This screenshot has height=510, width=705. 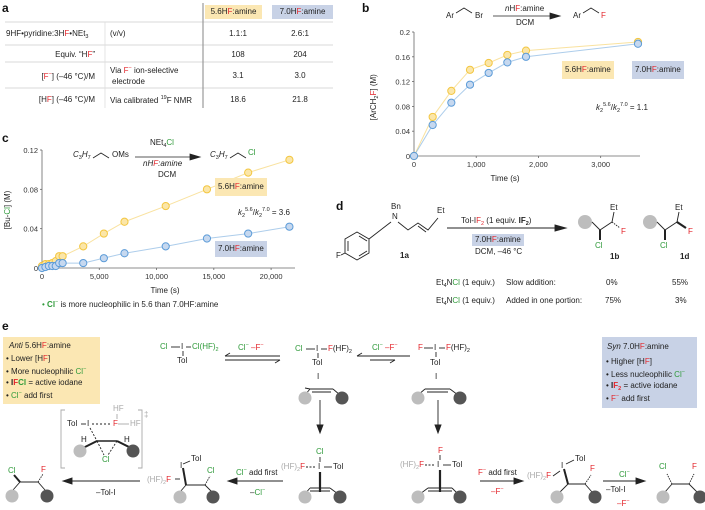 I want to click on yield-1b: 0%, so click(x=612, y=282).